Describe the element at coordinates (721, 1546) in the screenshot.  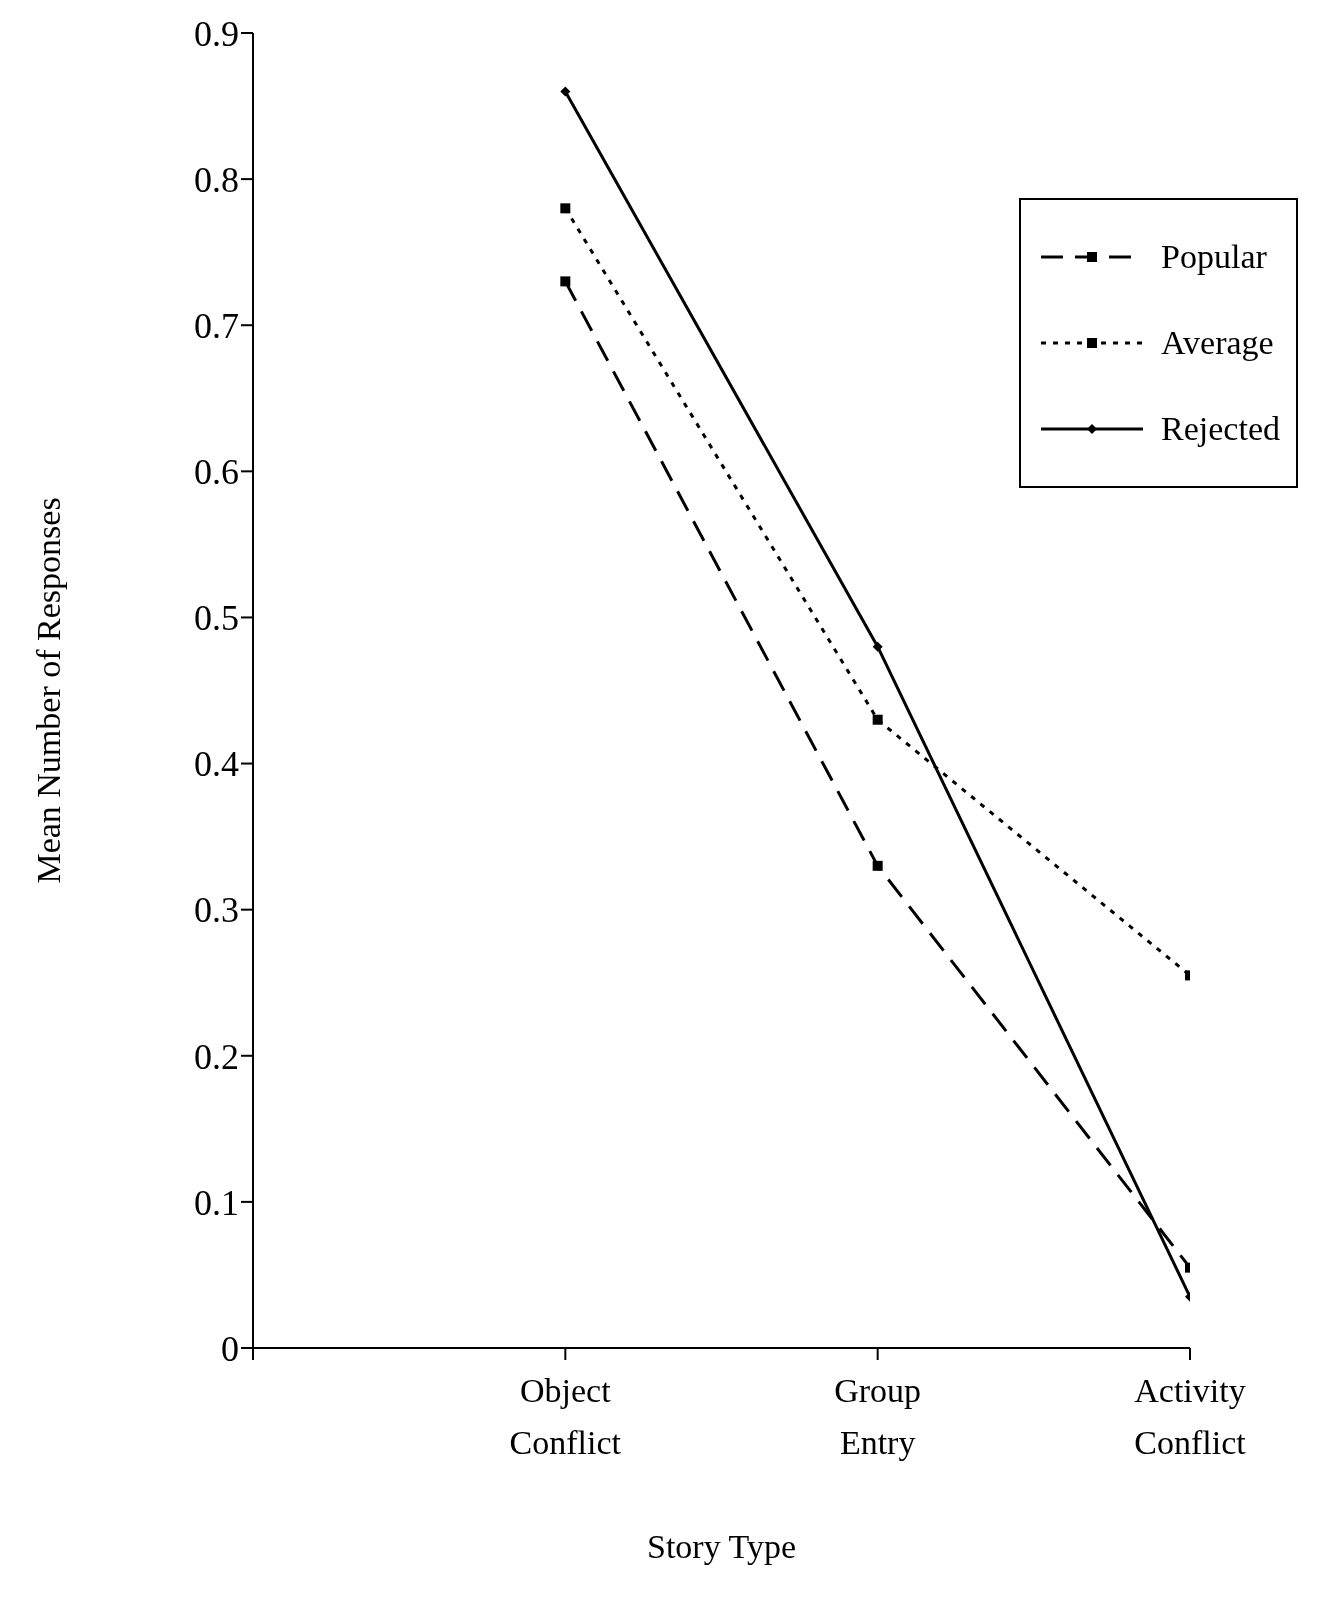
I see `x-axis-title: Story Type` at that location.